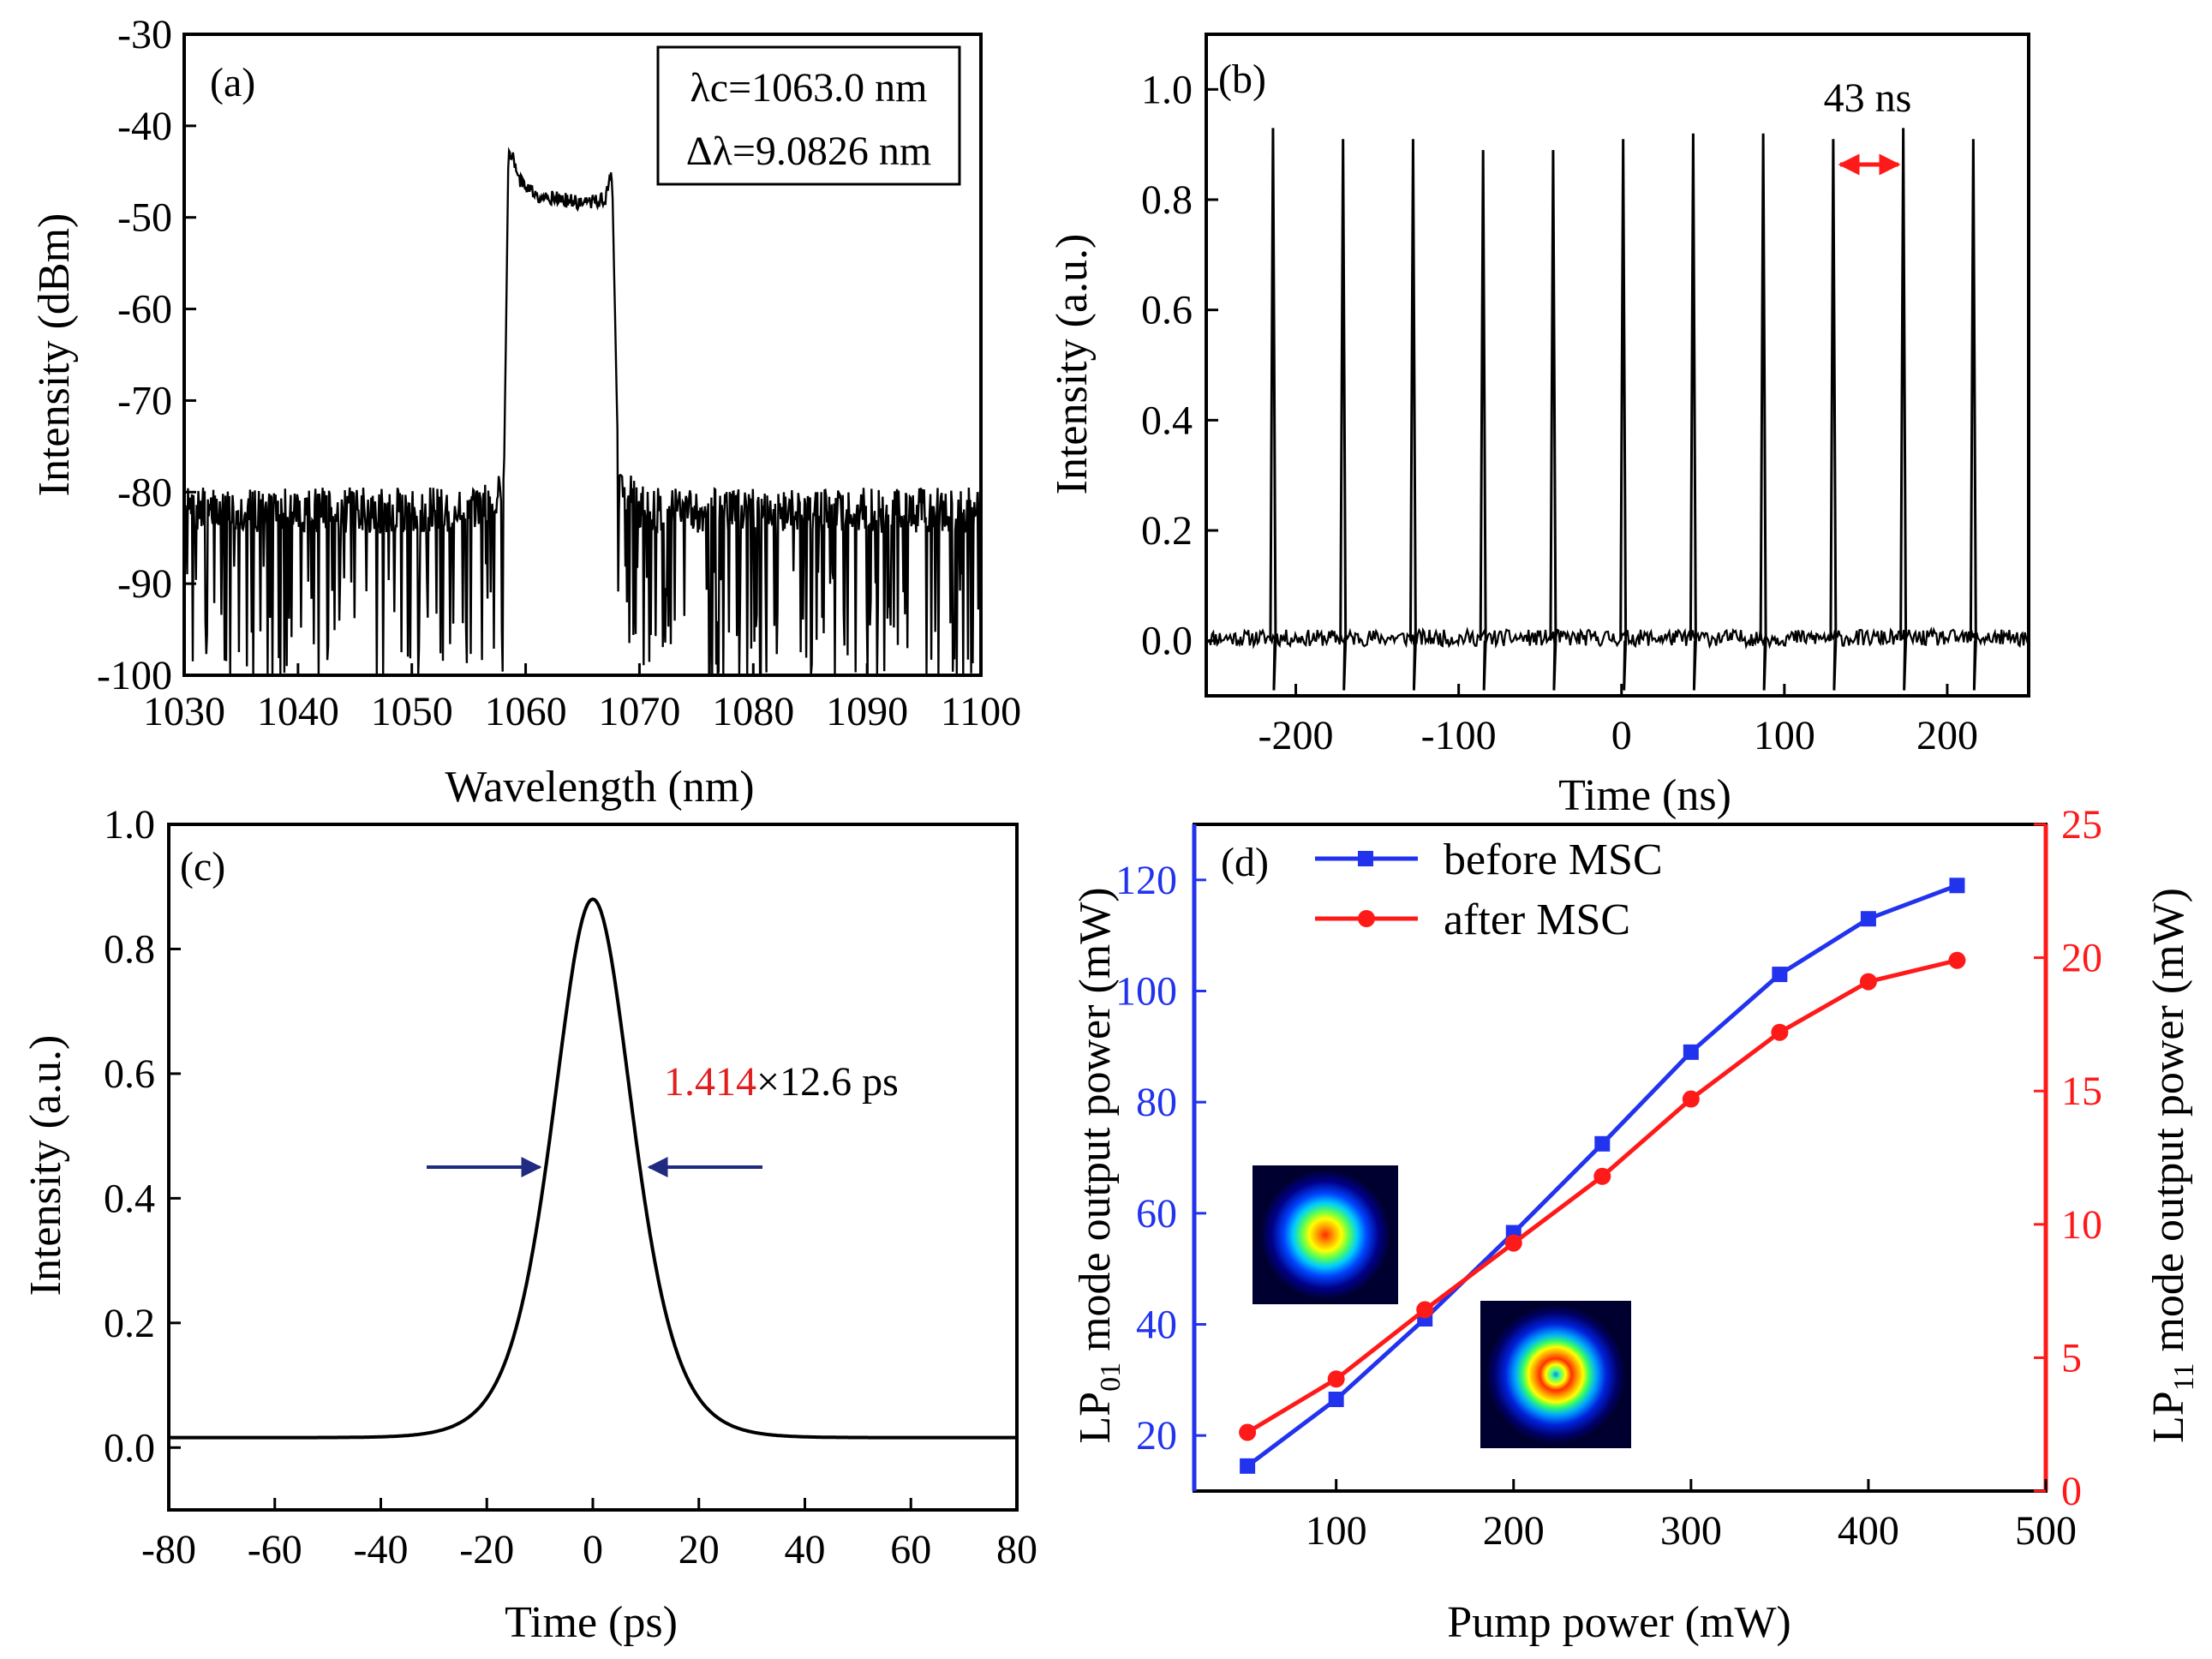  What do you see at coordinates (129, 1074) in the screenshot?
I see `c-y-tick-label: 0.6` at bounding box center [129, 1074].